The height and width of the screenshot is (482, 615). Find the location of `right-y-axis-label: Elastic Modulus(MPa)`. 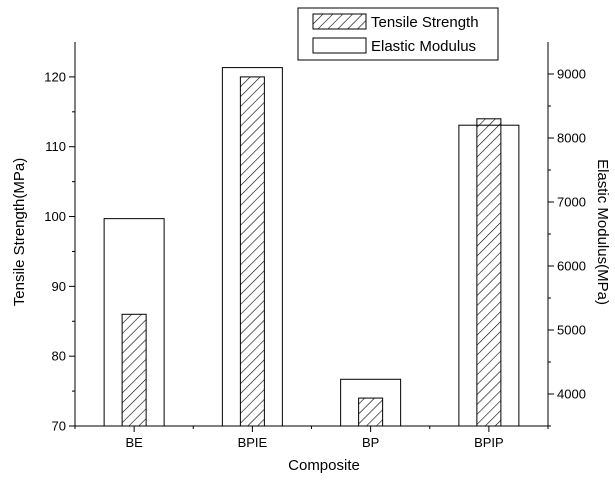

right-y-axis-label: Elastic Modulus(MPa) is located at coordinates (602, 232).